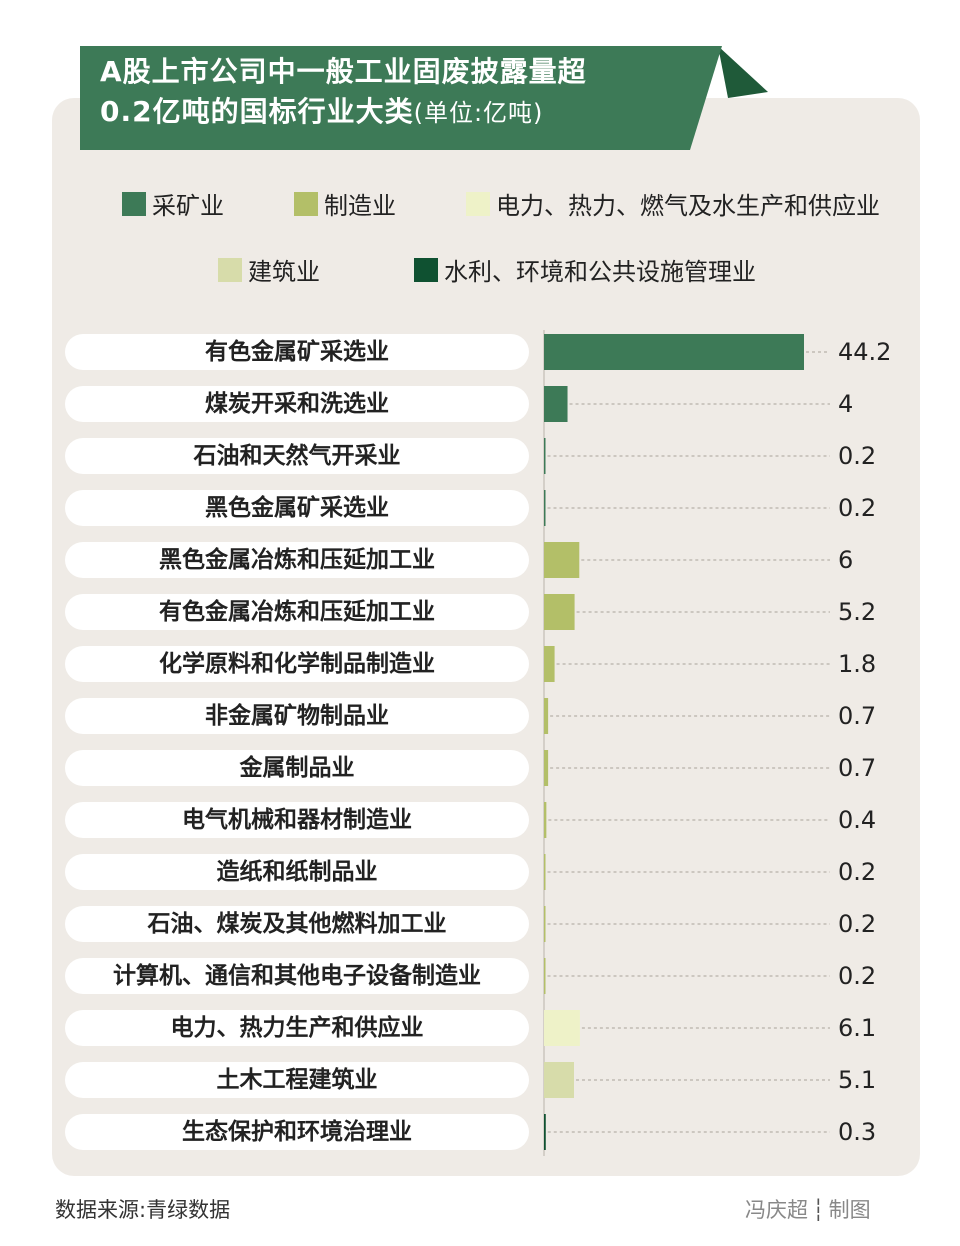 This screenshot has height=1246, width=960. What do you see at coordinates (297, 612) in the screenshot?
I see `category-label: 有色金属冶炼和压延加工业` at bounding box center [297, 612].